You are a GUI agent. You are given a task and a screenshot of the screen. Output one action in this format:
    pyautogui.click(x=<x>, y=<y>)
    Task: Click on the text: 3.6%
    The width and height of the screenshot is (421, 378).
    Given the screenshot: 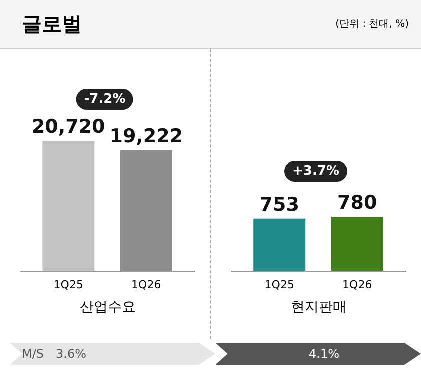 What is the action you would take?
    pyautogui.click(x=71, y=354)
    